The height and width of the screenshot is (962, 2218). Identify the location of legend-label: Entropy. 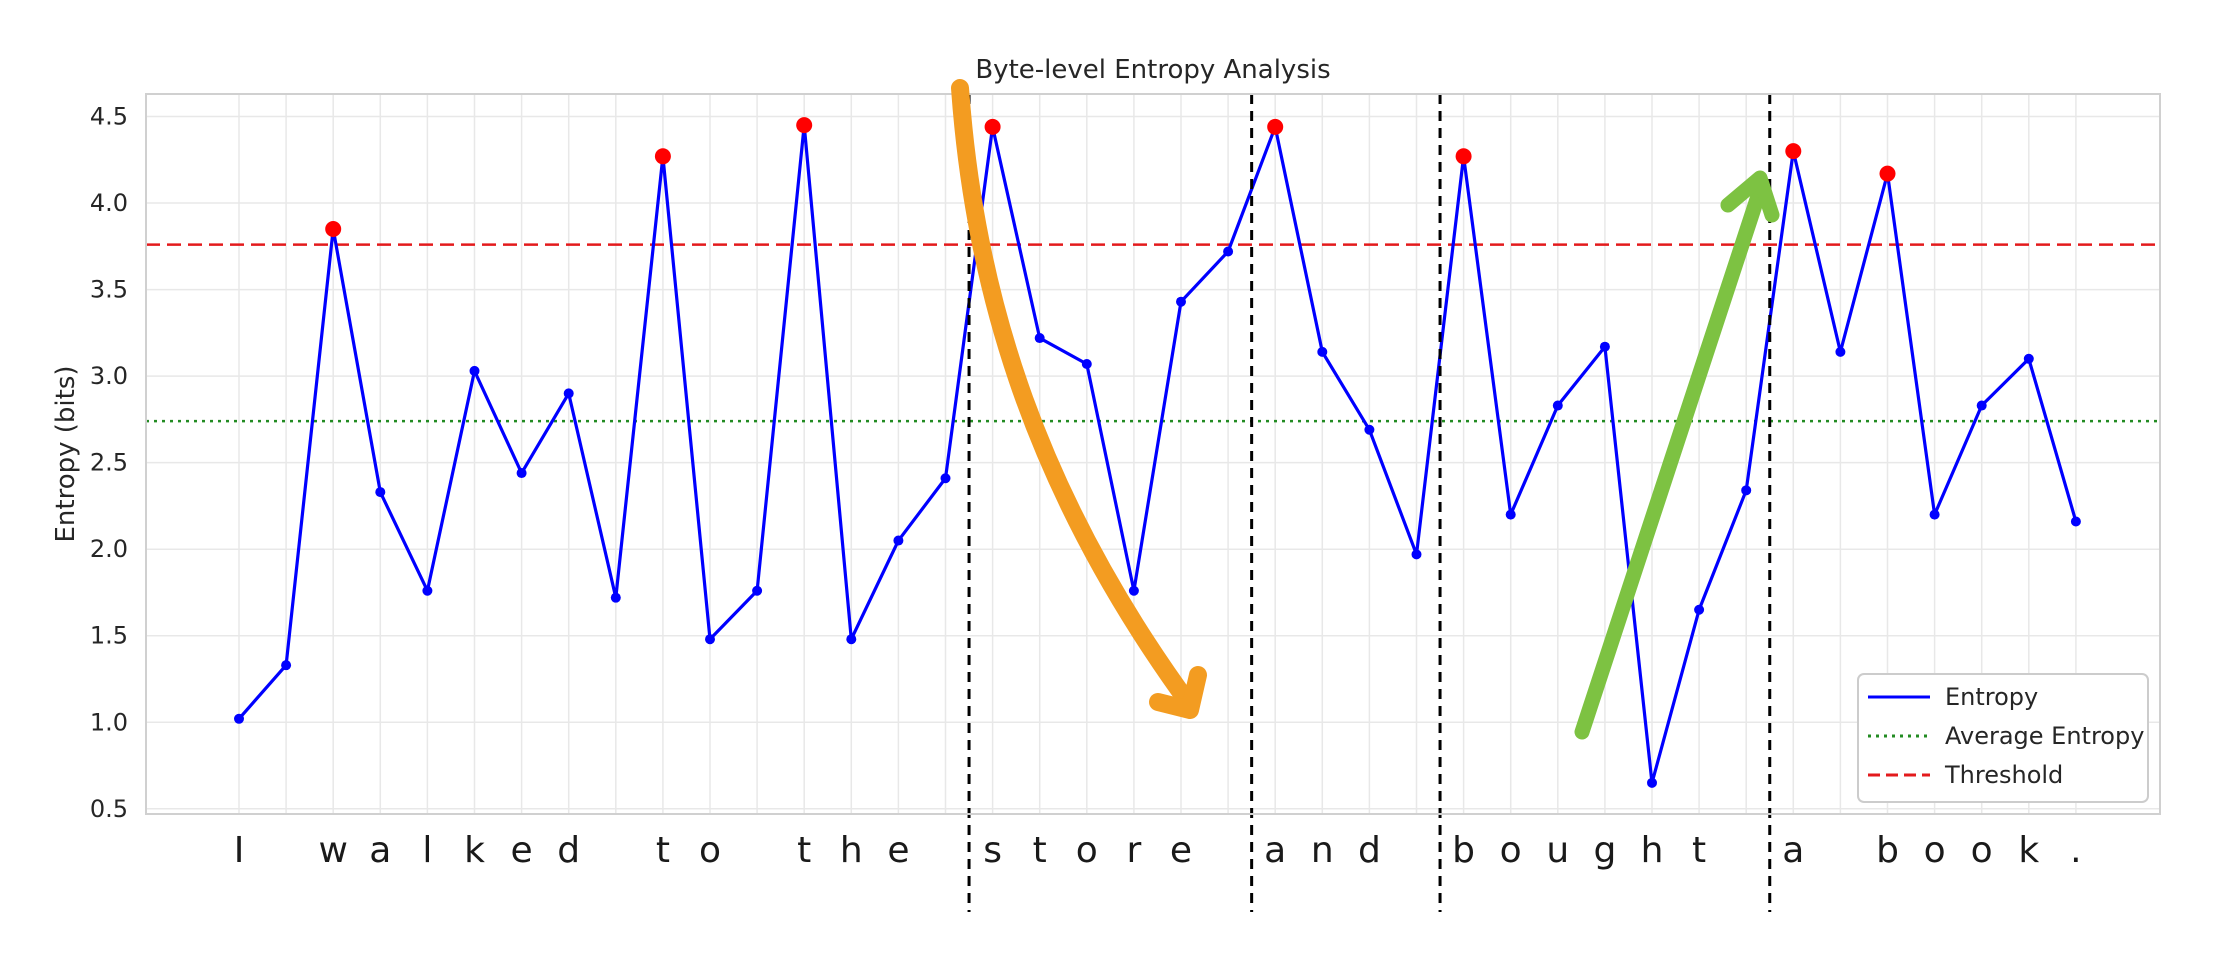
(1991, 697).